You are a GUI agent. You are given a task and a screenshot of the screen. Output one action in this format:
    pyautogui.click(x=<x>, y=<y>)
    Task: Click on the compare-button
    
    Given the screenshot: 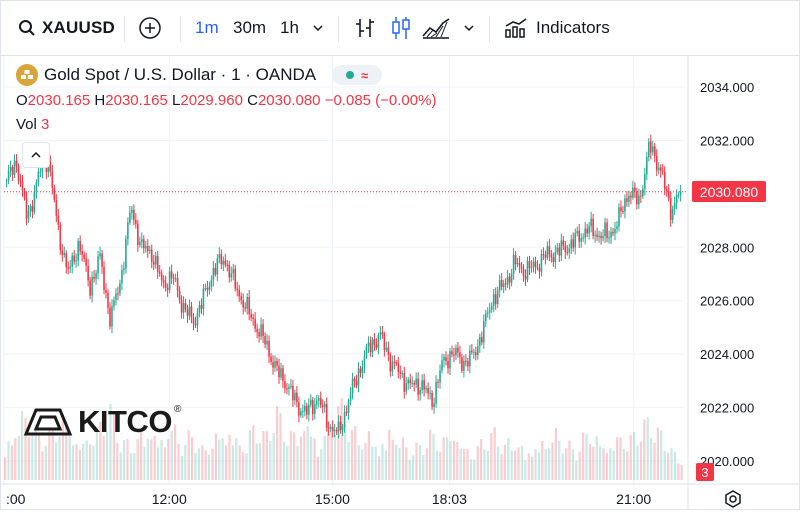 What is the action you would take?
    pyautogui.click(x=150, y=28)
    